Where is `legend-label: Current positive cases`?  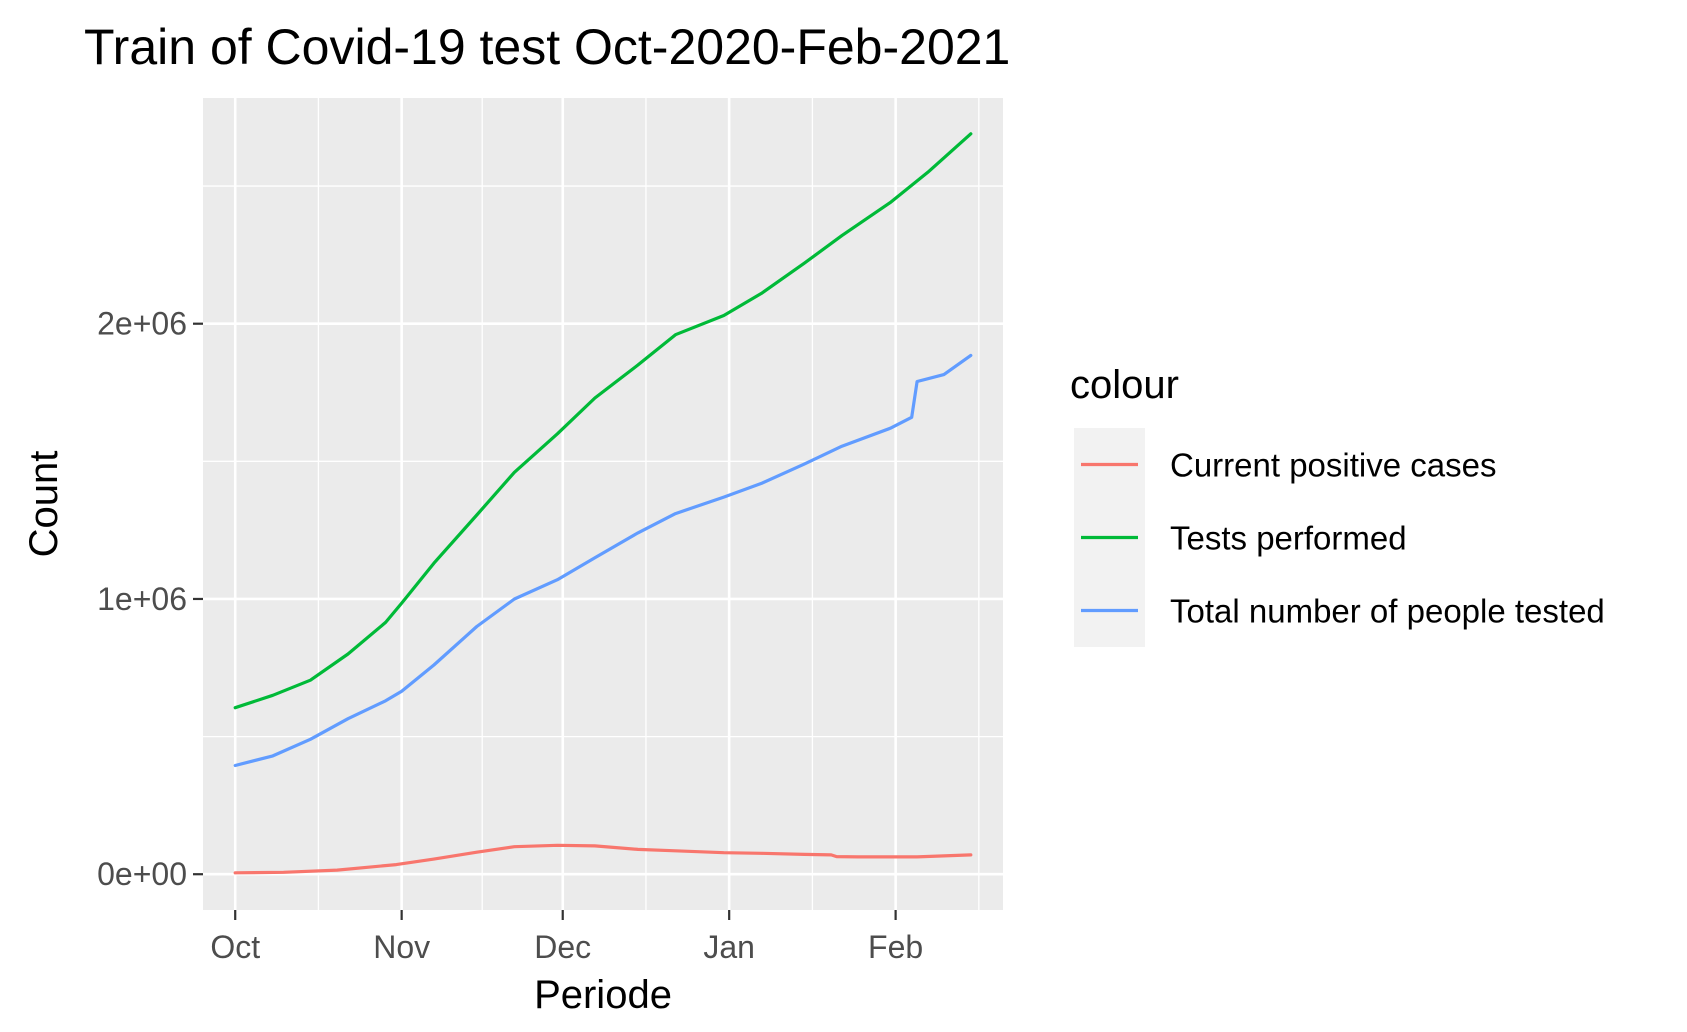 legend-label: Current positive cases is located at coordinates (1333, 465).